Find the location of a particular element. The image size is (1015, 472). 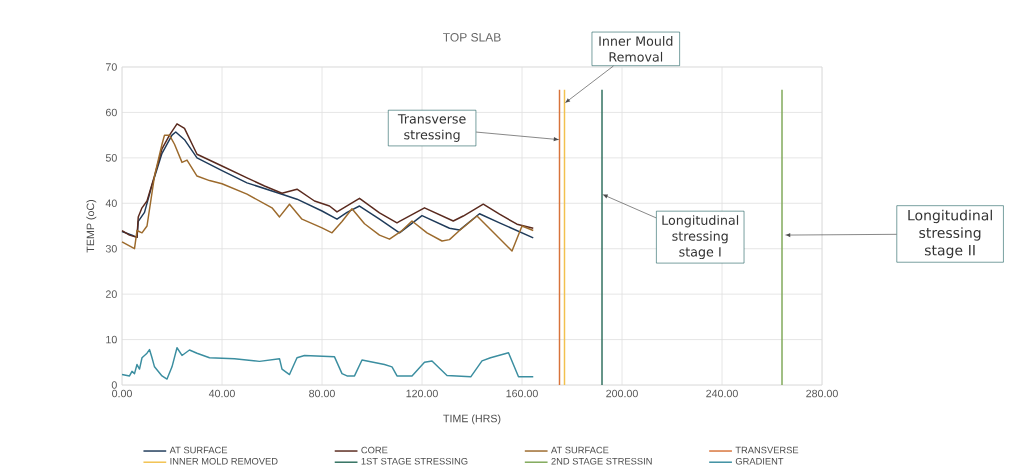

x-tick-label: 80.00 is located at coordinates (322, 393).